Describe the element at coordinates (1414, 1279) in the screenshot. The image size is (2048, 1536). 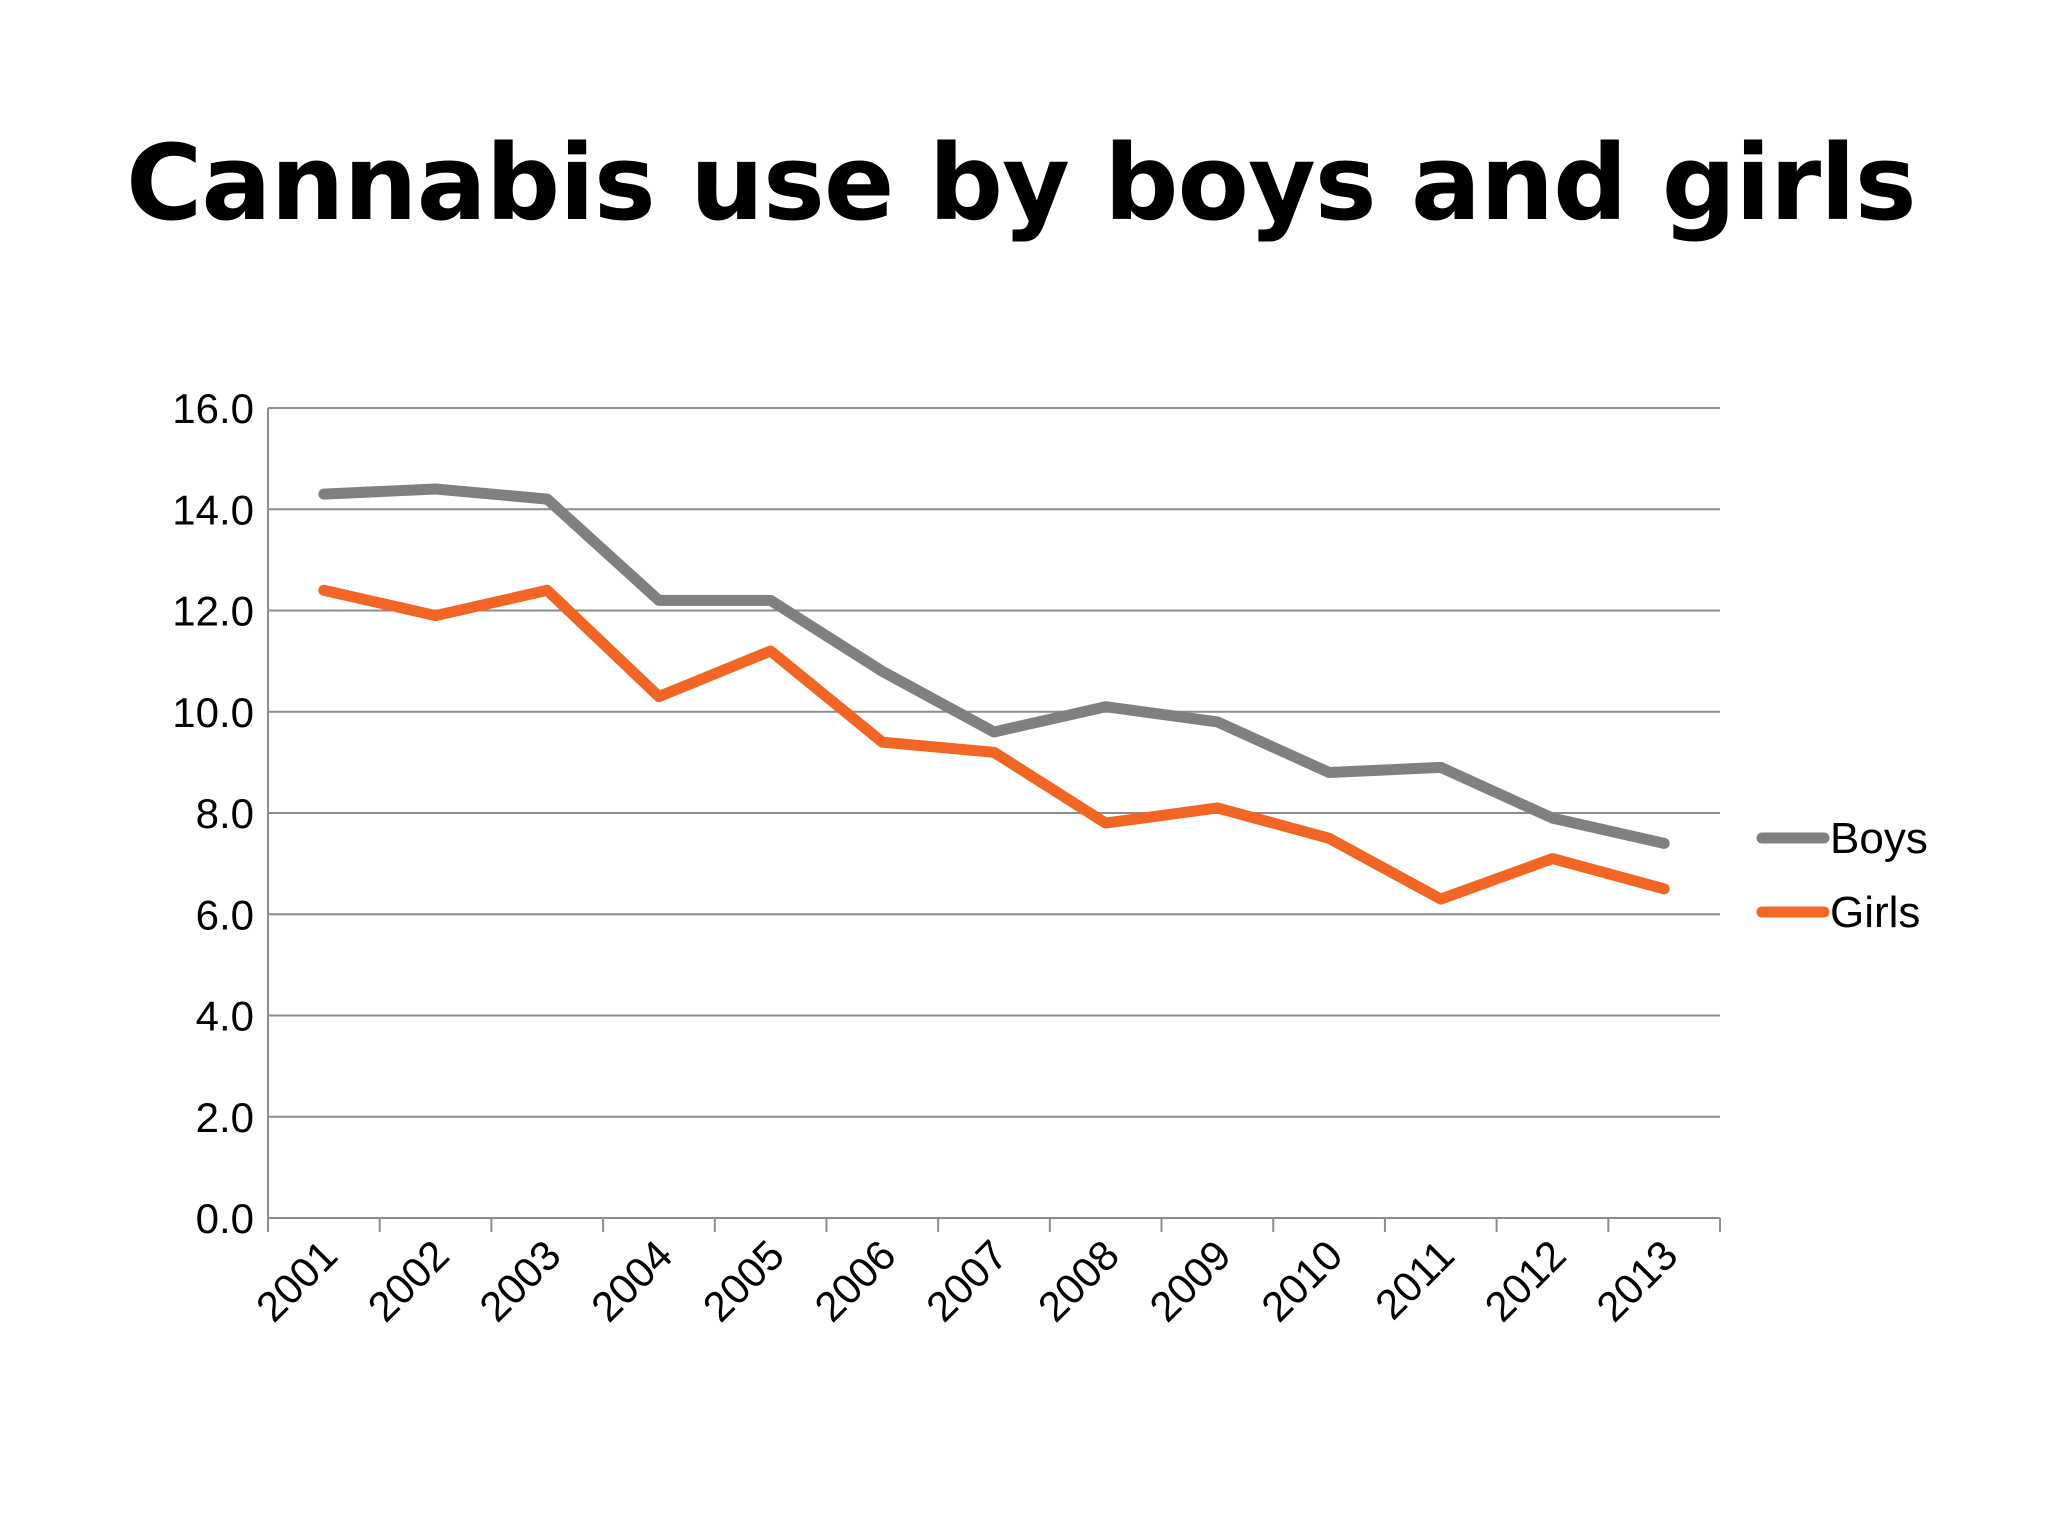
I see `x-tick-label: 2011` at that location.